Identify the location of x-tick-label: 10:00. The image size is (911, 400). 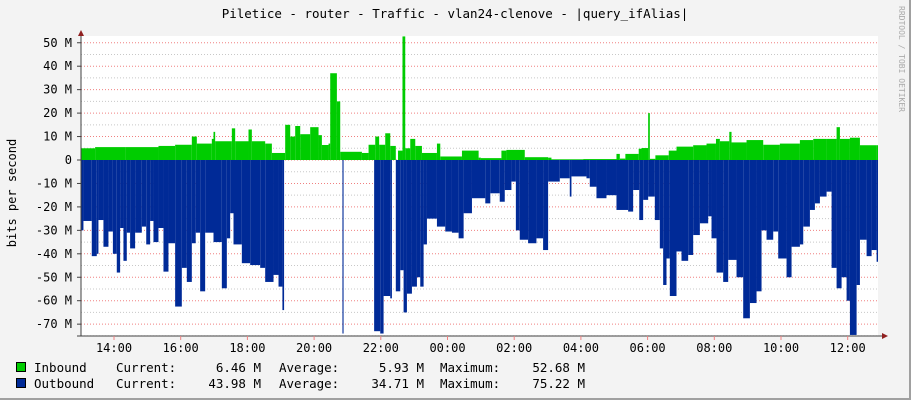
(781, 348).